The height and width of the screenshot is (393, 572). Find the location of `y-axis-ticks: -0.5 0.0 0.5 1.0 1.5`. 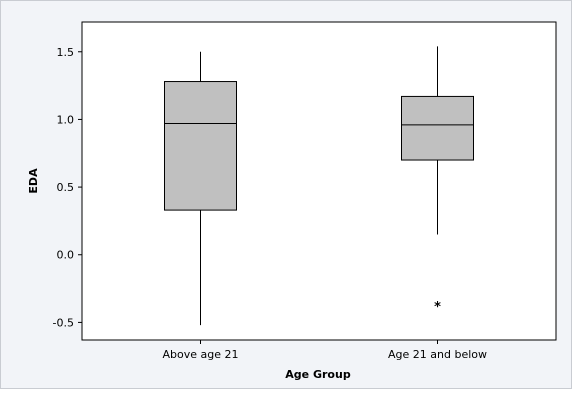

y-axis-ticks: -0.5 0.0 0.5 1.0 1.5 is located at coordinates (67, 187).